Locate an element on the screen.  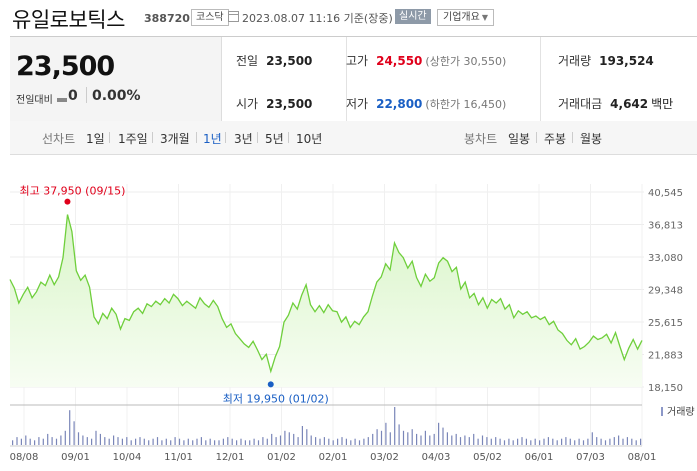
x-tick-label: 10/04 is located at coordinates (127, 457).